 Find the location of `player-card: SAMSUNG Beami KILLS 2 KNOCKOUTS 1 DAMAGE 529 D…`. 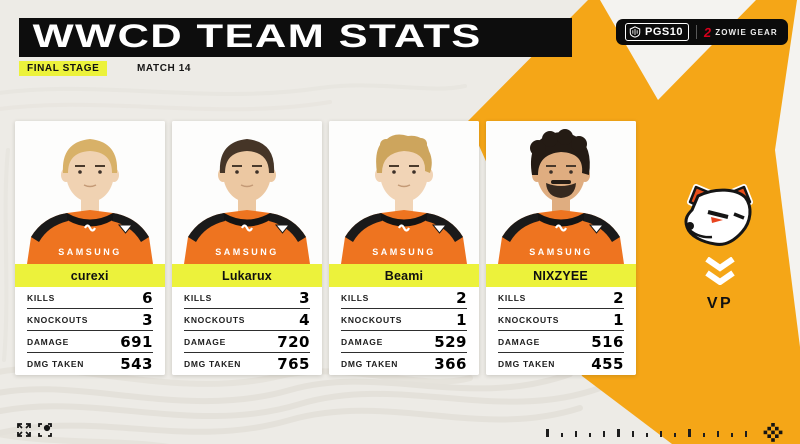

player-card: SAMSUNG Beami KILLS 2 KNOCKOUTS 1 DAMAGE 529 D… is located at coordinates (404, 248).